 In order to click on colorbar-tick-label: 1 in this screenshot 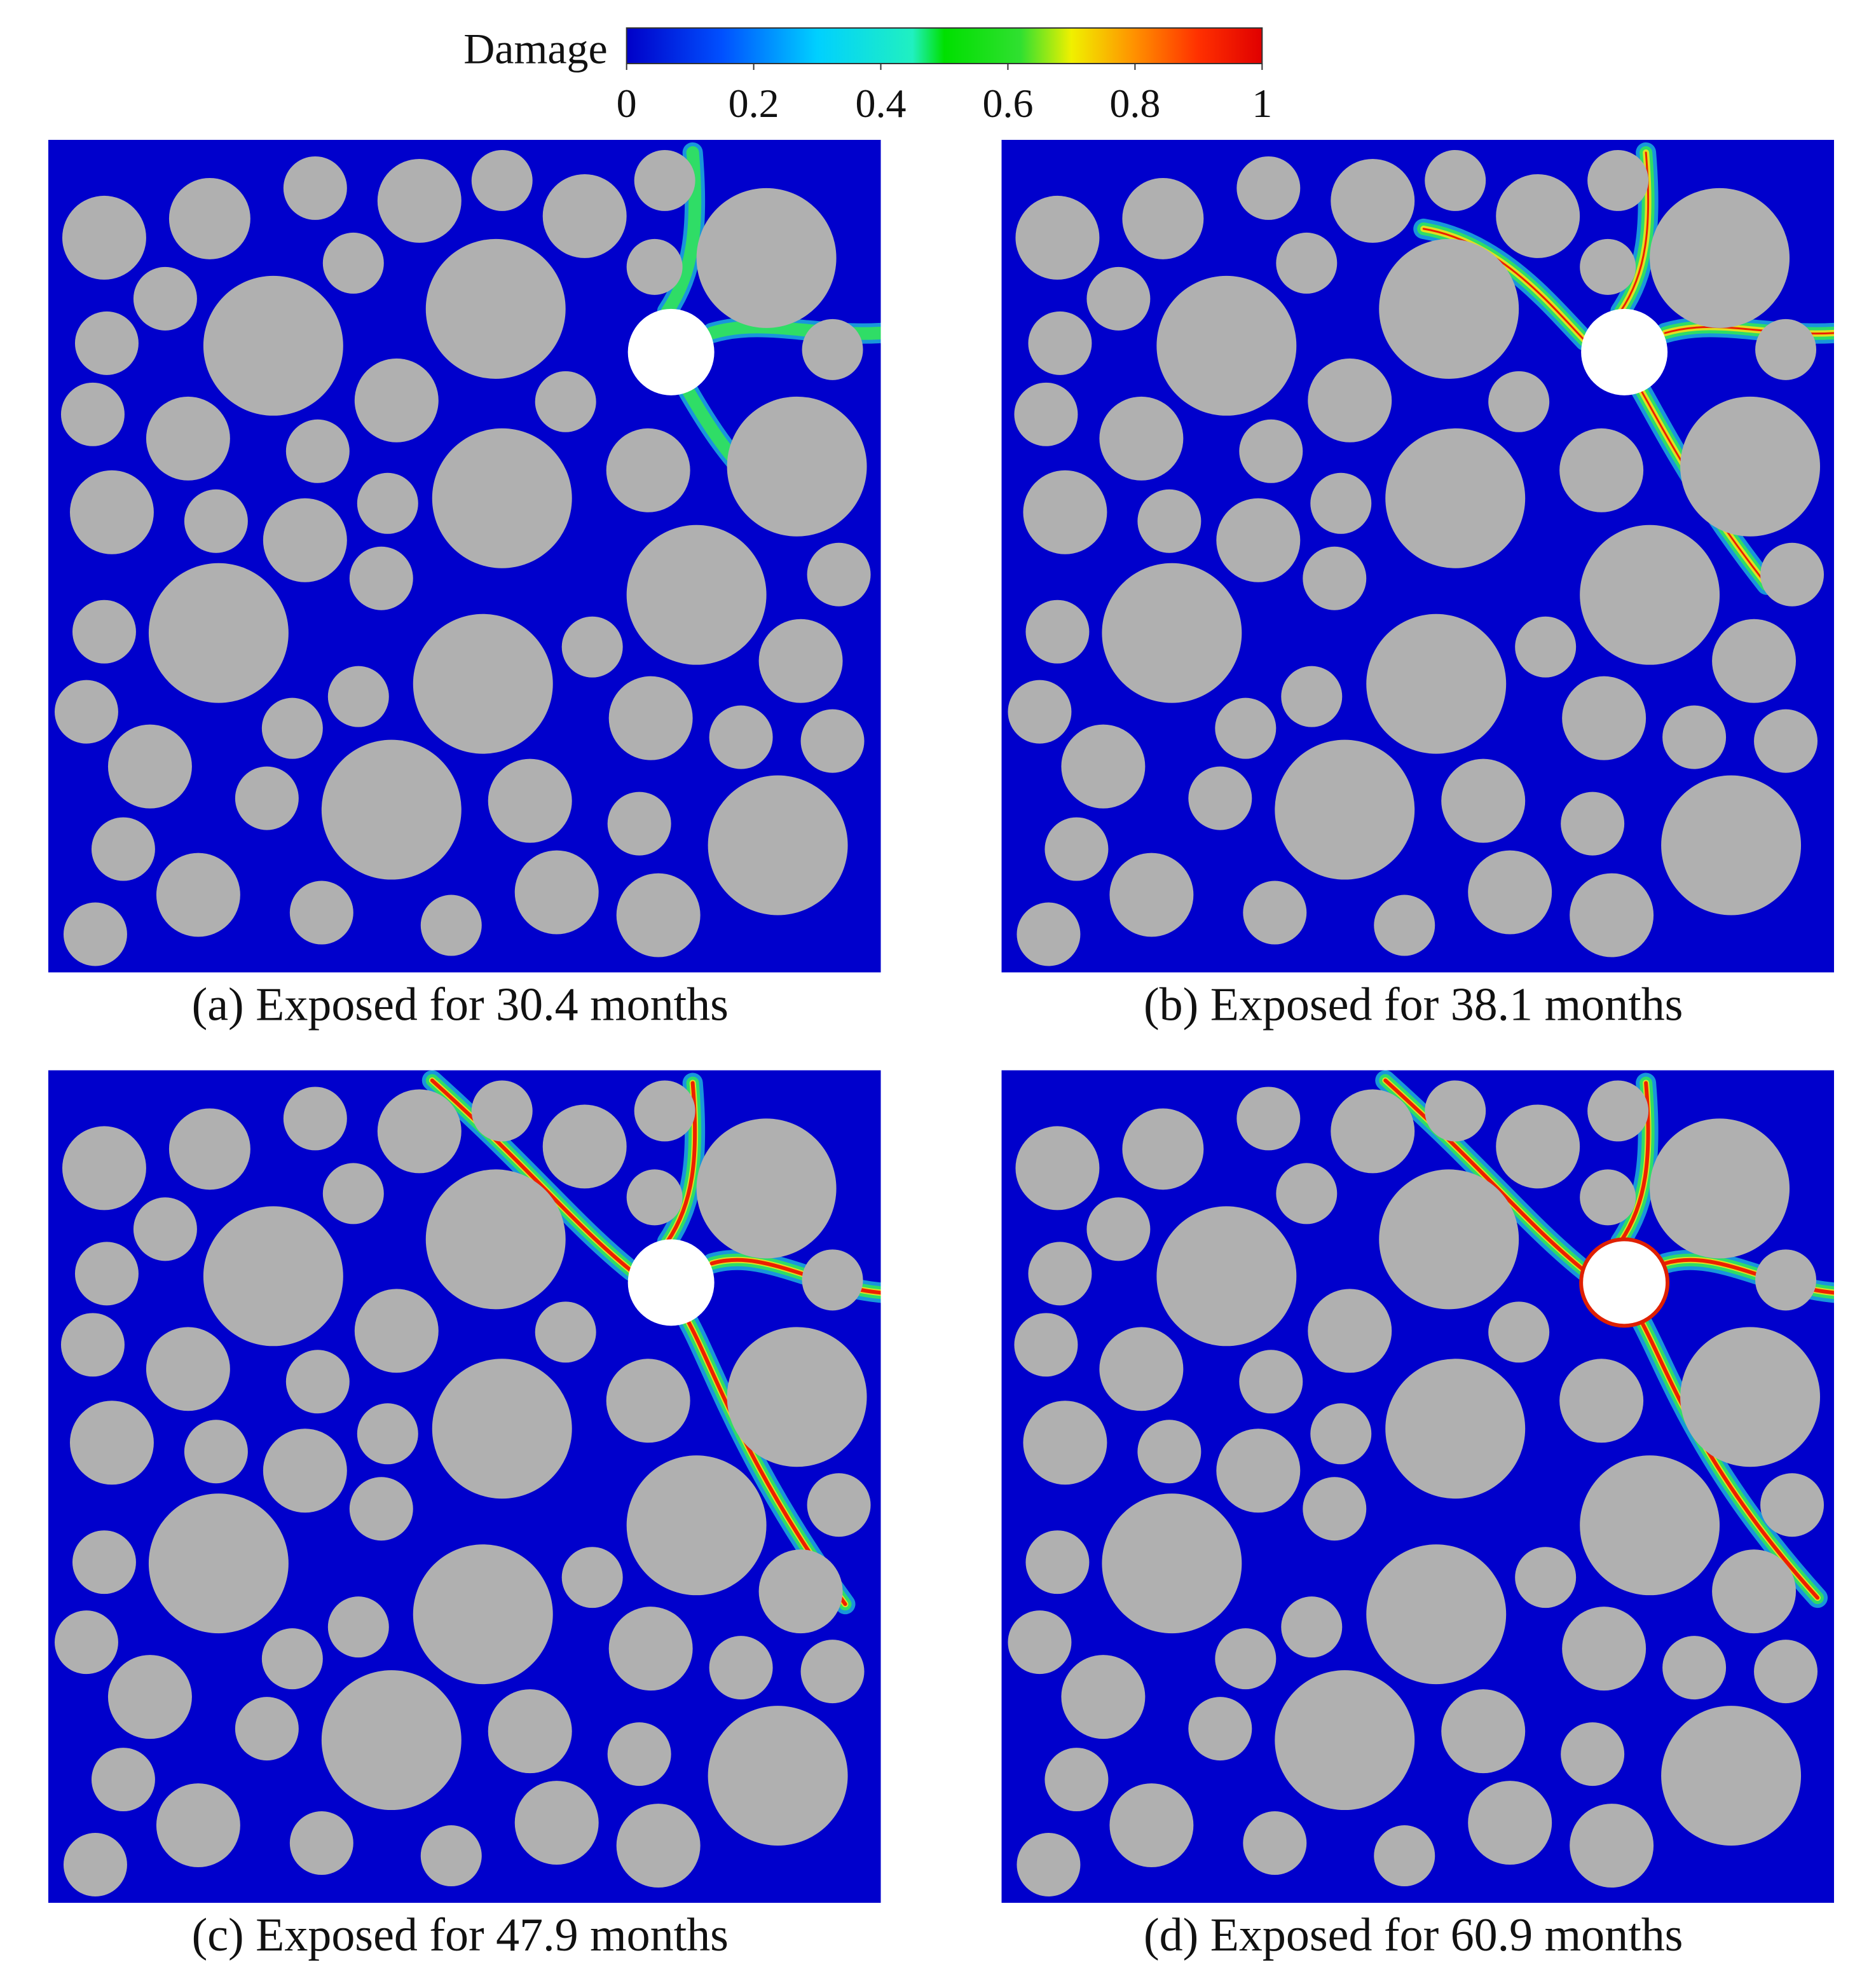, I will do `click(1262, 103)`.